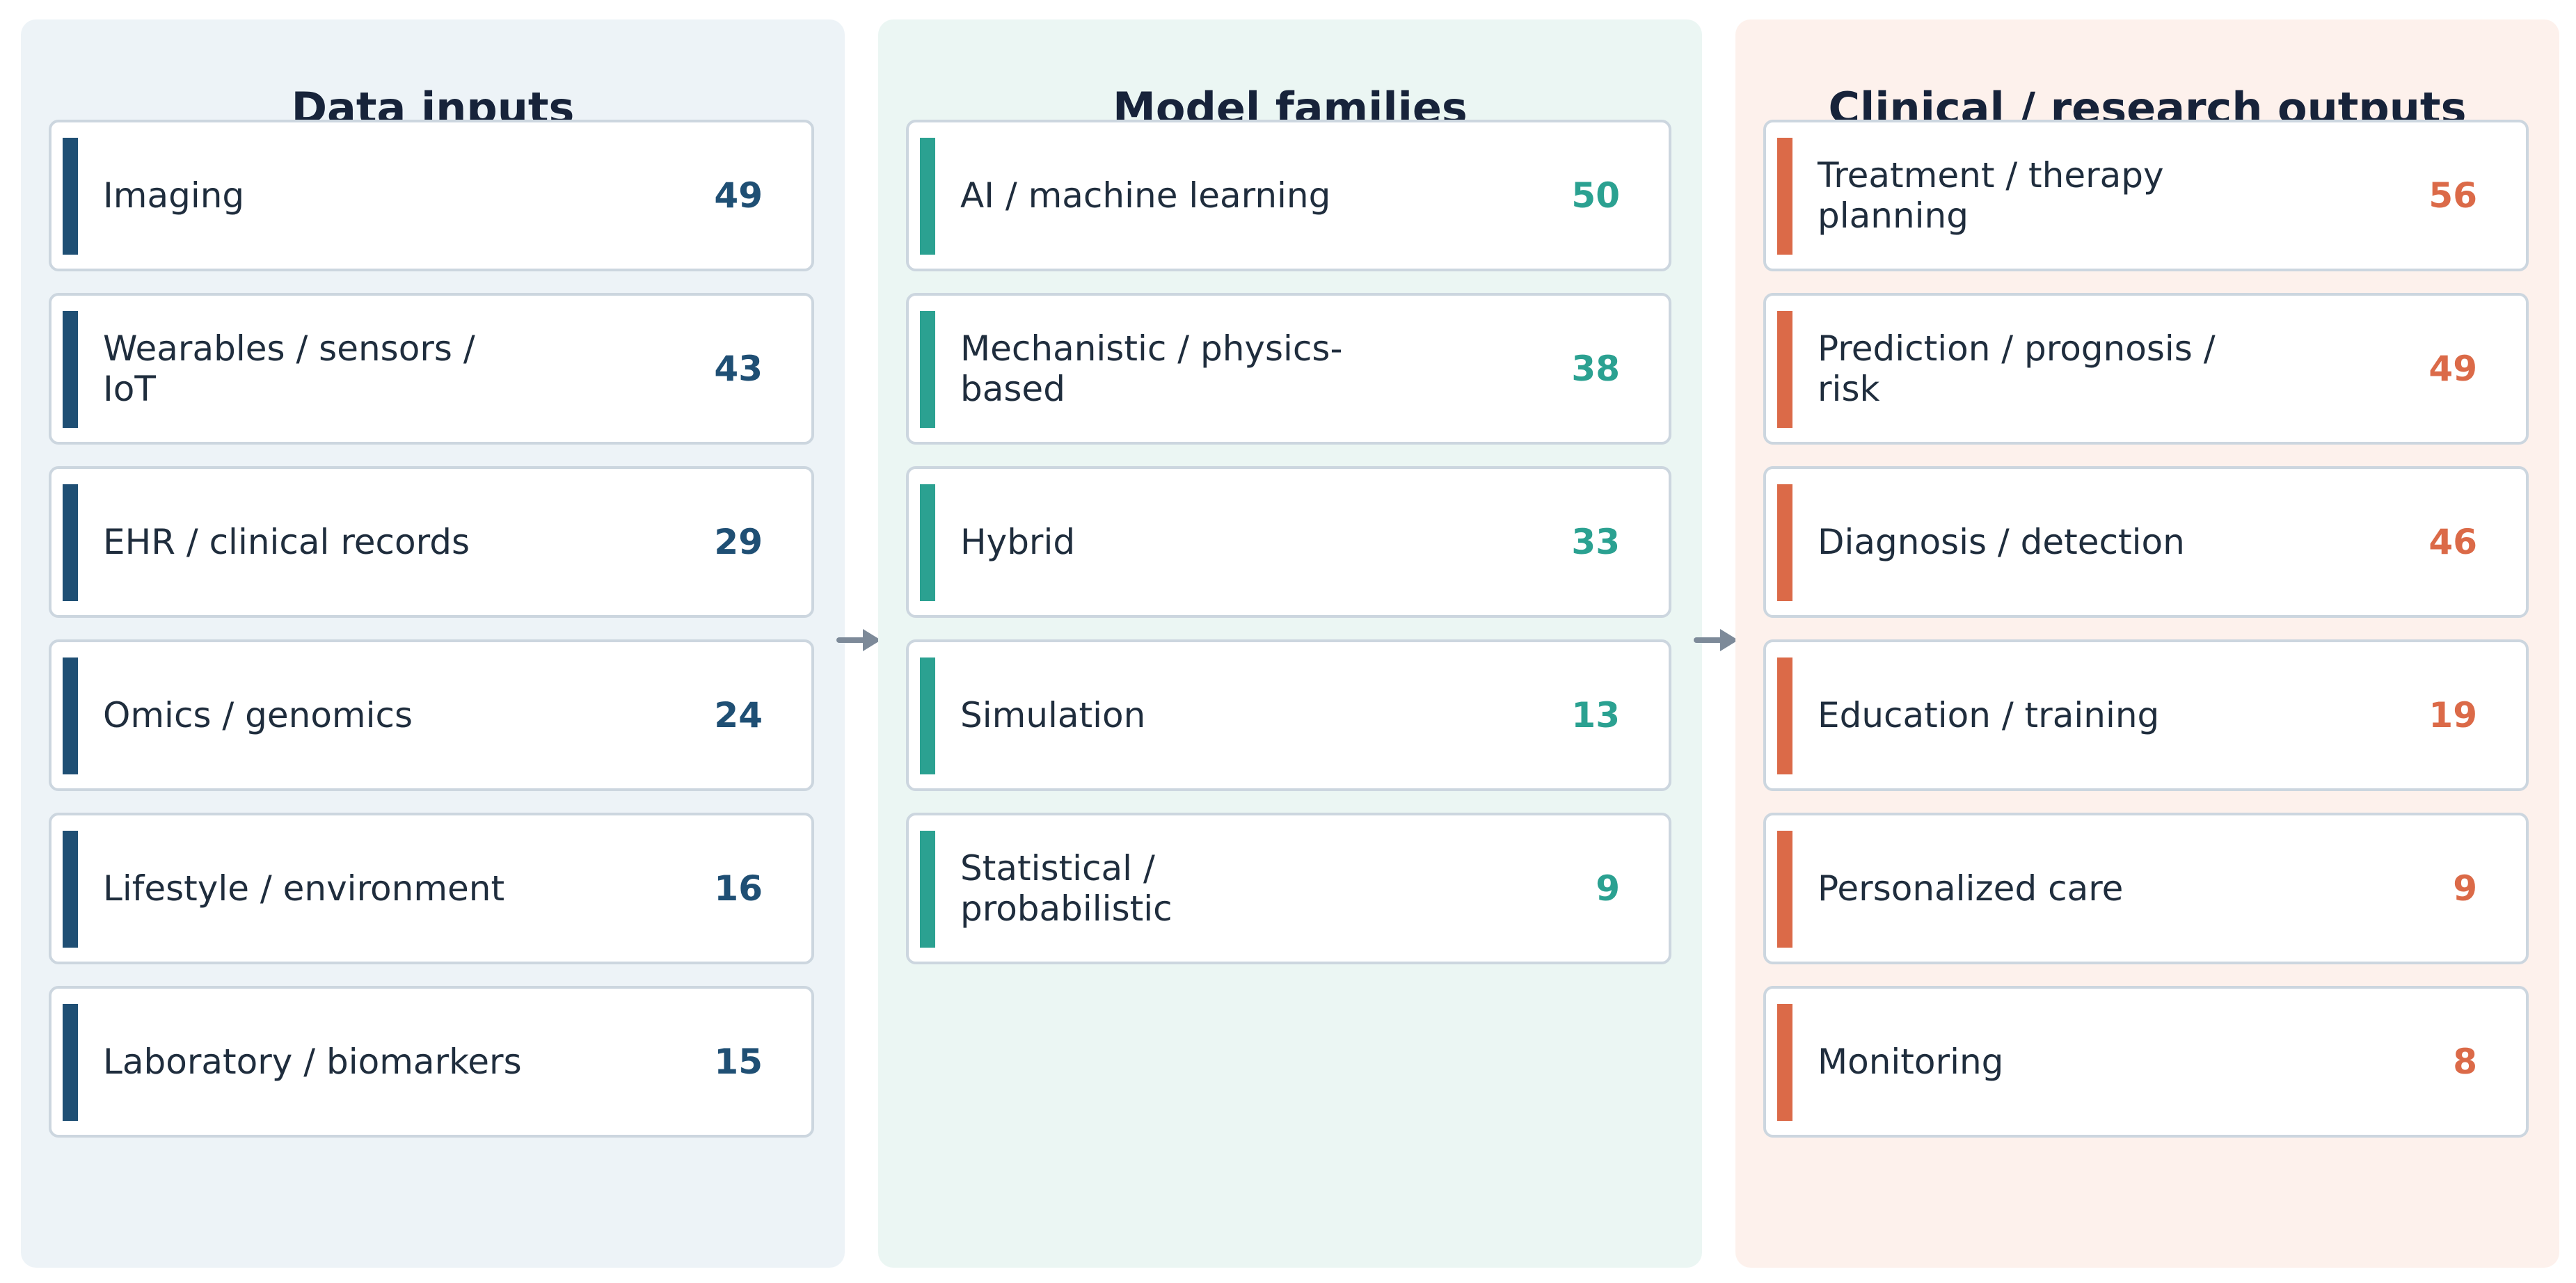 The width and height of the screenshot is (2576, 1283). I want to click on input-card-imaging: Imaging 49, so click(431, 196).